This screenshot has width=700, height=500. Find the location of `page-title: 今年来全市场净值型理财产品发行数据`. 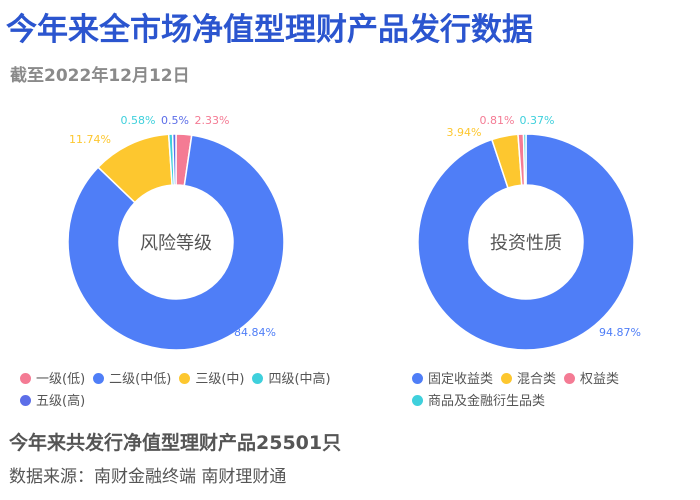

page-title: 今年来全市场净值型理财产品发行数据 is located at coordinates (269, 30).